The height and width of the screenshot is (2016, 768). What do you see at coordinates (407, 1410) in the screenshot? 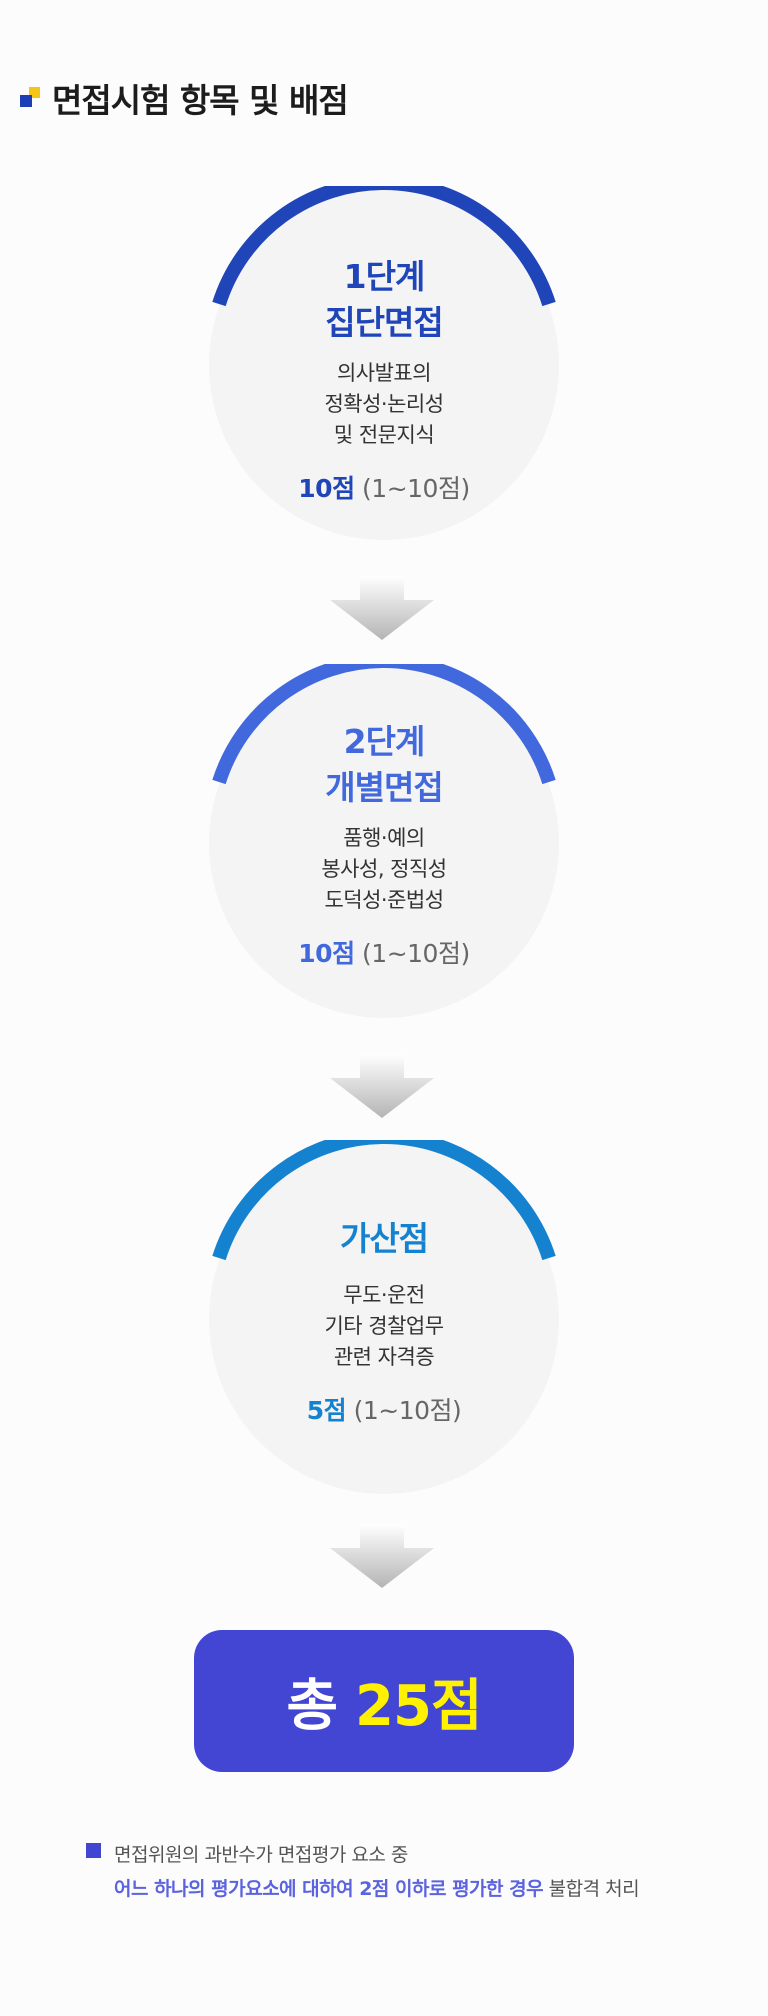
I see `stage-3-range: (1~10점)` at bounding box center [407, 1410].